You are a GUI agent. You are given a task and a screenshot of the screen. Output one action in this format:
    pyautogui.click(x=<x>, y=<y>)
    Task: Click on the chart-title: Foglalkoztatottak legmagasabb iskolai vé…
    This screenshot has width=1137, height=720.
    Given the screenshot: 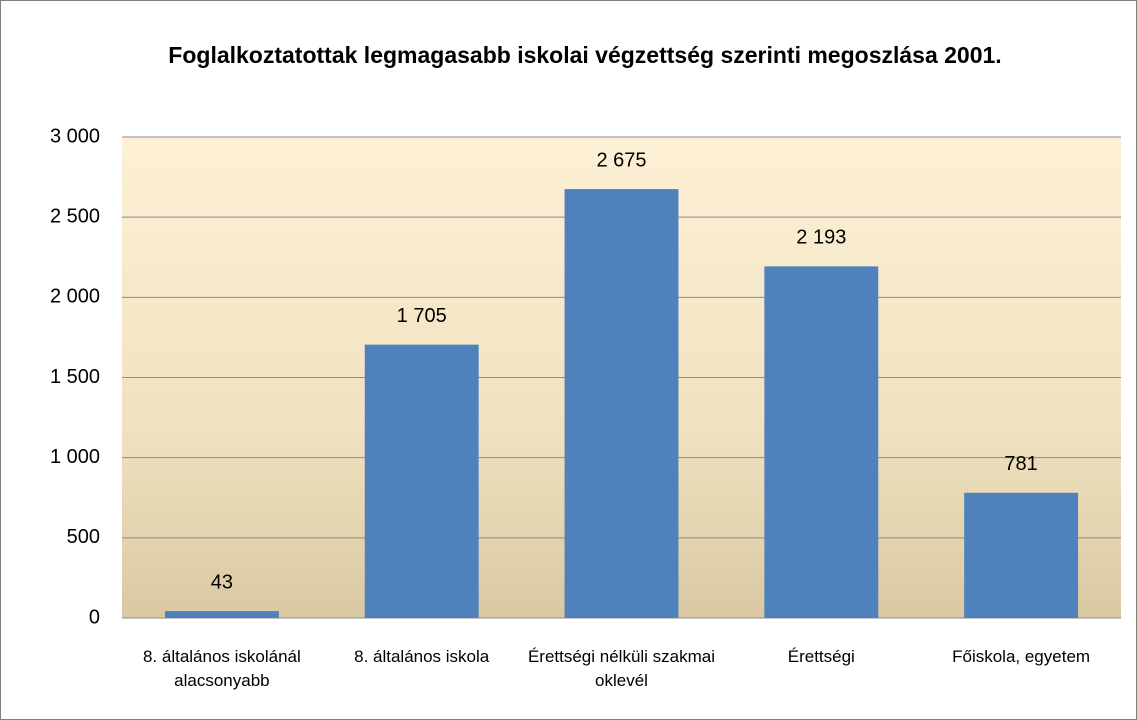 What is the action you would take?
    pyautogui.click(x=585, y=55)
    